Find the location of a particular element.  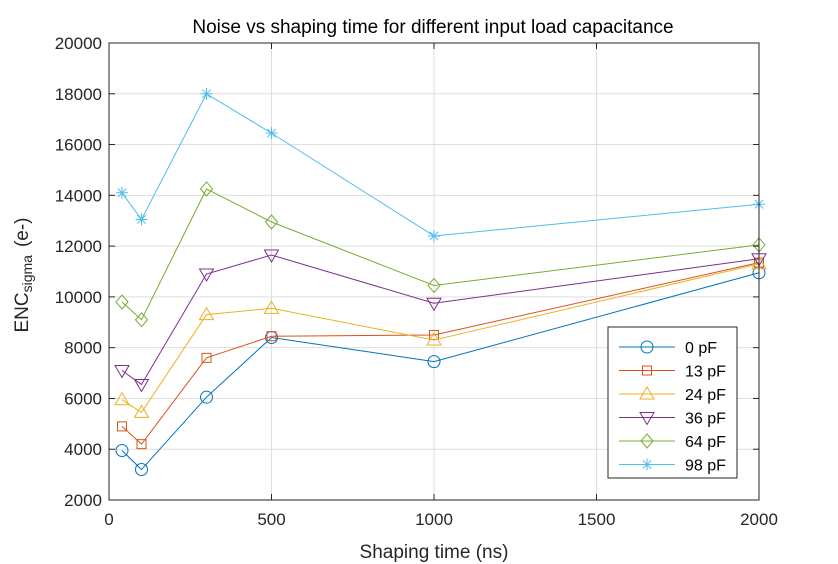

x-tick-label: 0 is located at coordinates (108, 519).